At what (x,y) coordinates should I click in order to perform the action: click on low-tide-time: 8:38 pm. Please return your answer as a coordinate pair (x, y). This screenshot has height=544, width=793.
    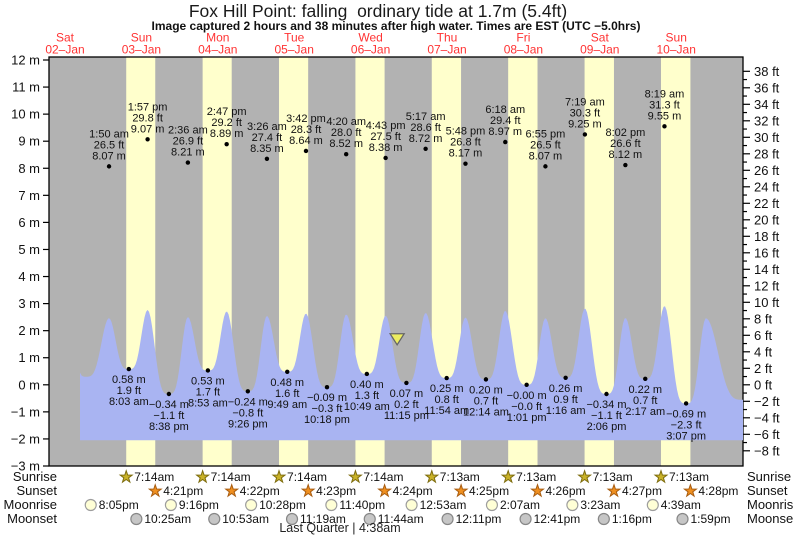
    Looking at the image, I should click on (169, 427).